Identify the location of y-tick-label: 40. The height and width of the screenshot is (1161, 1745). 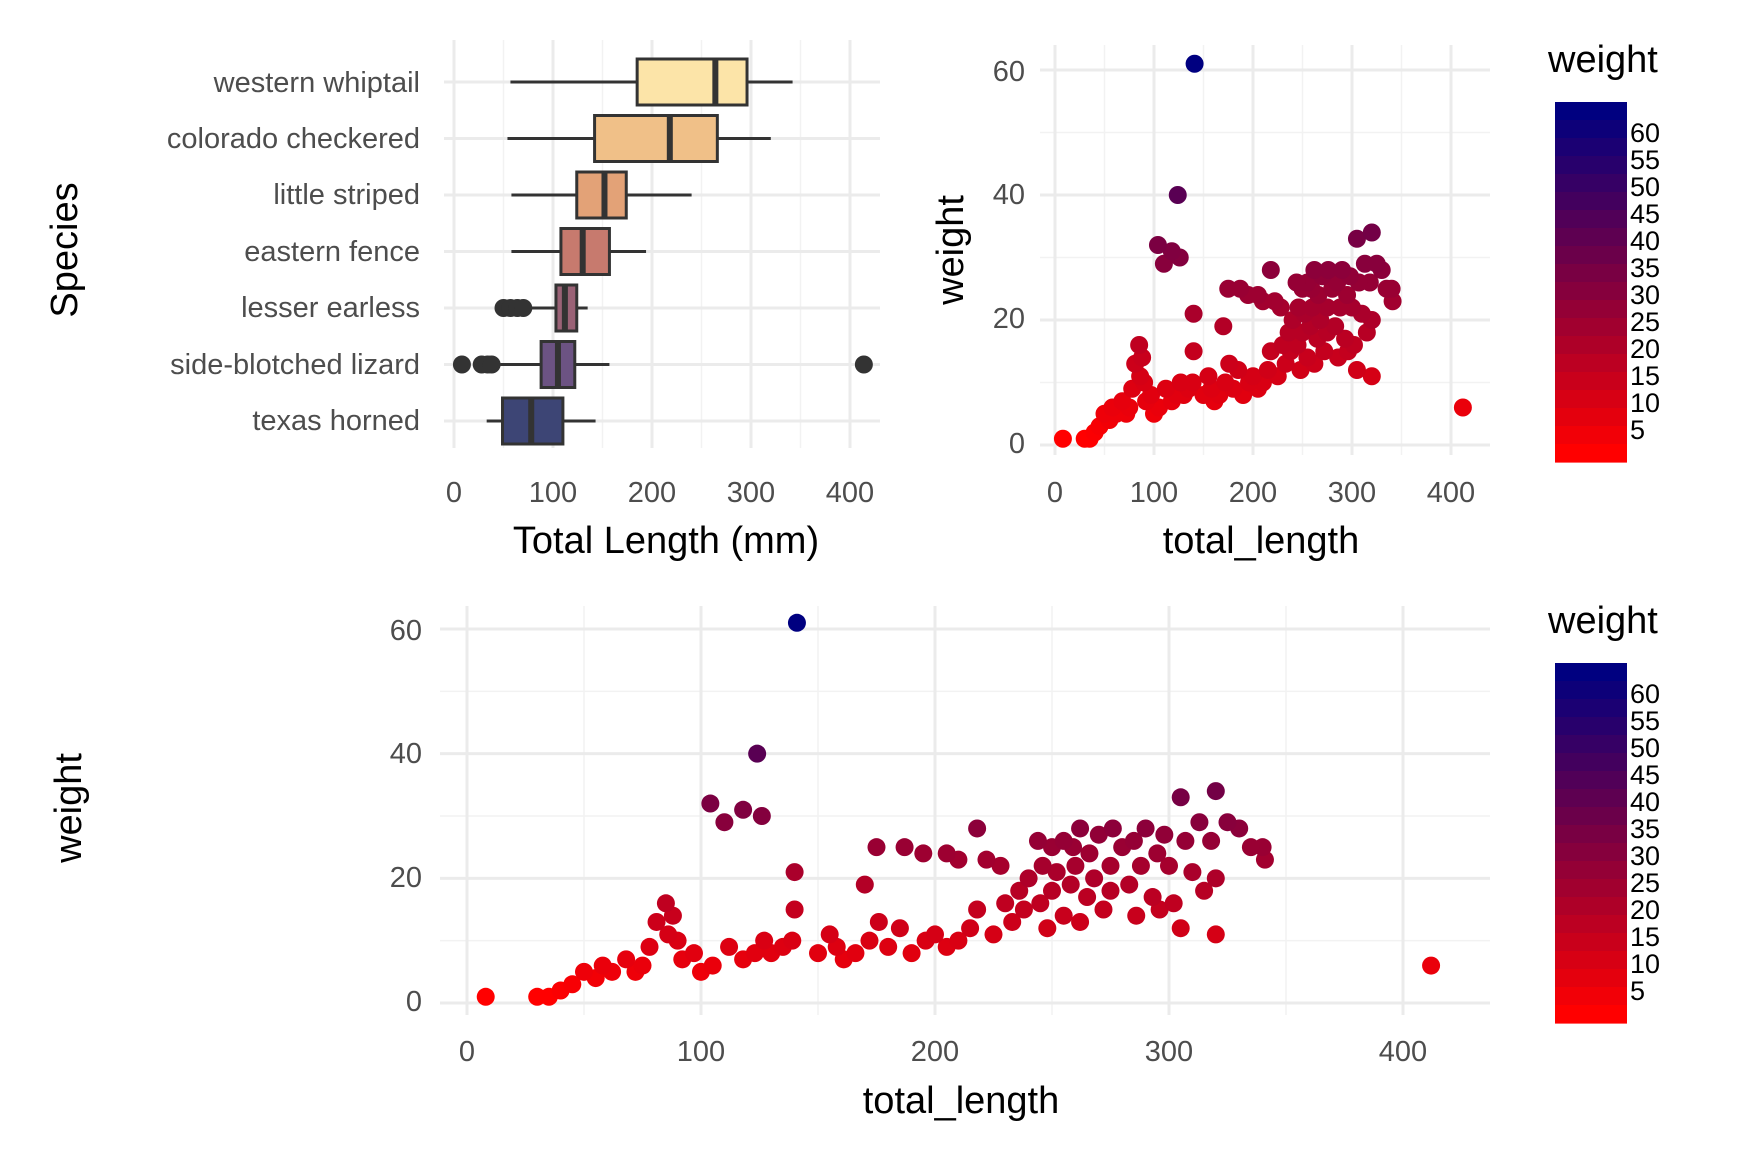
(1009, 195).